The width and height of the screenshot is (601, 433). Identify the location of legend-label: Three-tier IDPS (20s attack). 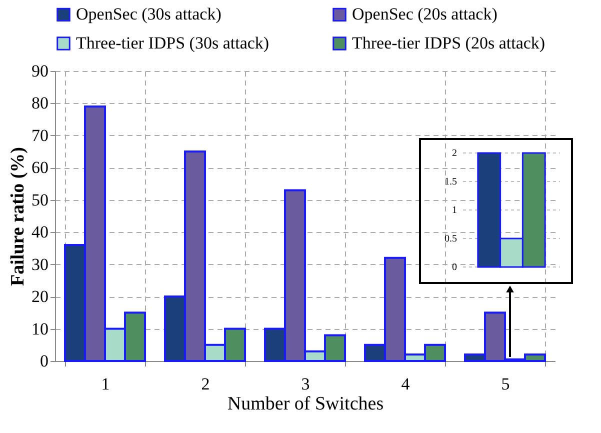
(449, 43).